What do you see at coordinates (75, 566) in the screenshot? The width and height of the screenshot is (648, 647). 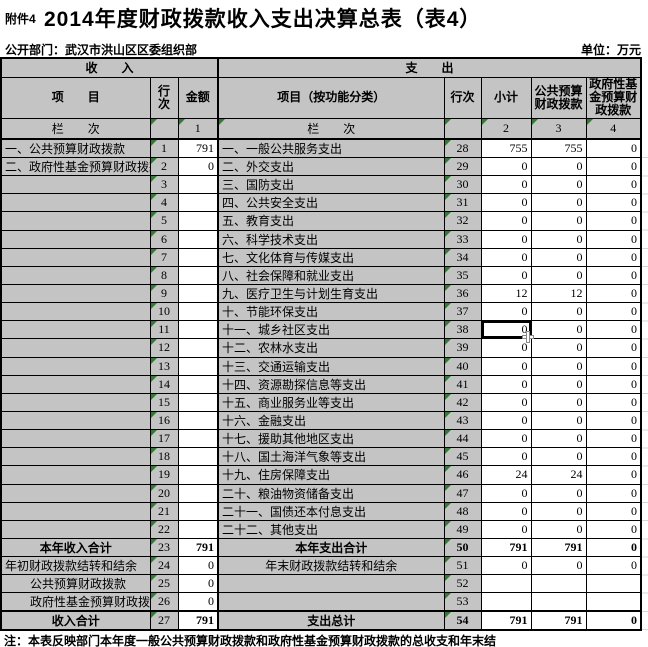 I see `income-item-cell: 年初财政拨款结转和结余` at bounding box center [75, 566].